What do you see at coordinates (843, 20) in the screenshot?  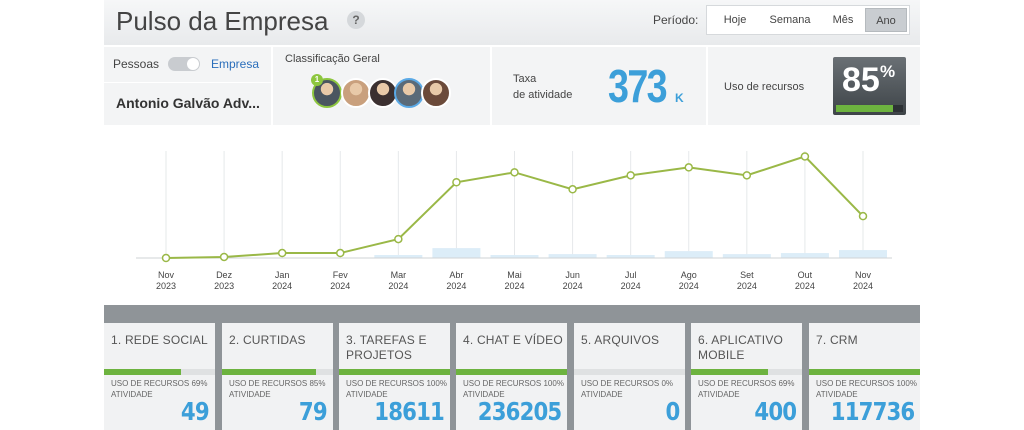 I see `period-button: Mês` at bounding box center [843, 20].